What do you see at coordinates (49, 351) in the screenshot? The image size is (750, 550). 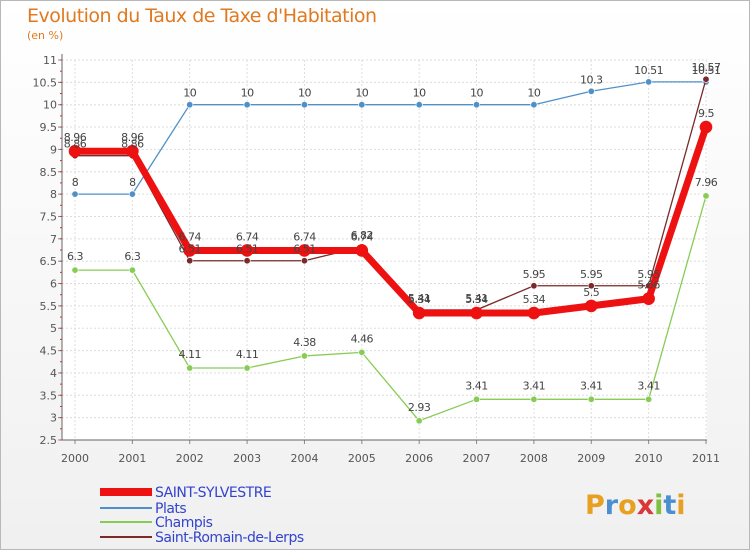 I see `y-tick-label: 4.5` at bounding box center [49, 351].